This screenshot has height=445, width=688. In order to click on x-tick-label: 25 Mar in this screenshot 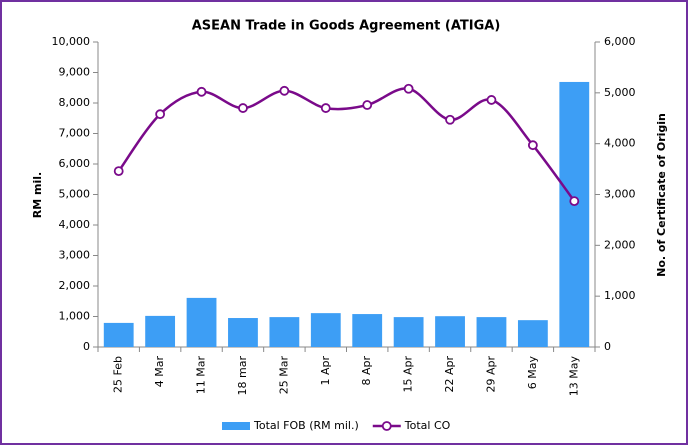, I will do `click(283, 375)`.